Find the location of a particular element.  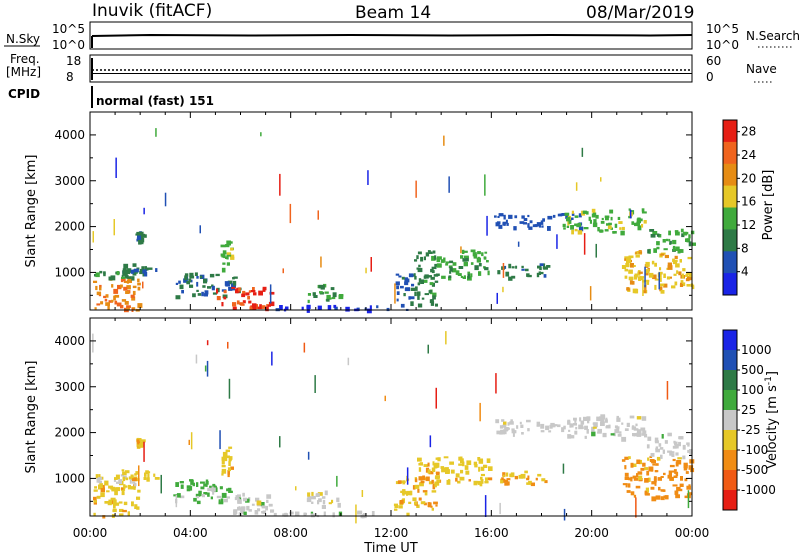

velocity-colorbar-tick-5: -100 is located at coordinates (754, 450).